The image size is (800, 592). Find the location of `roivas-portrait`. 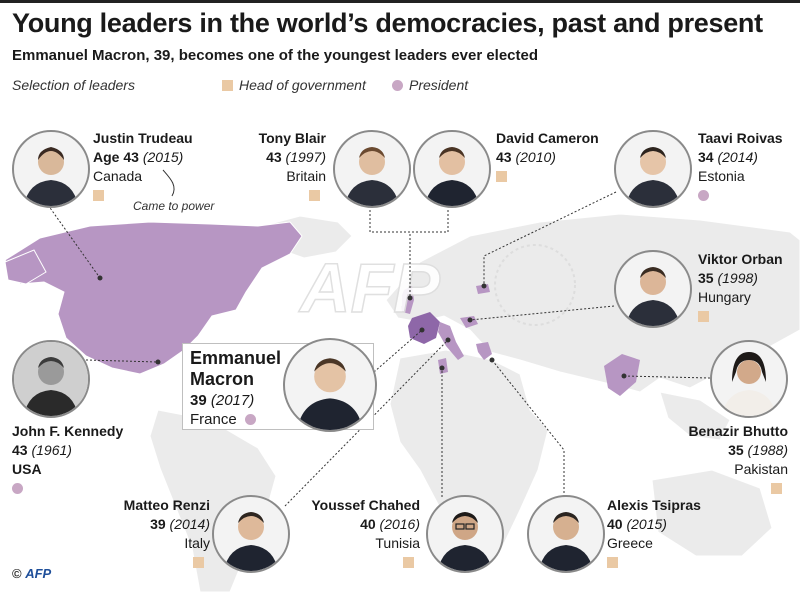

roivas-portrait is located at coordinates (653, 169).